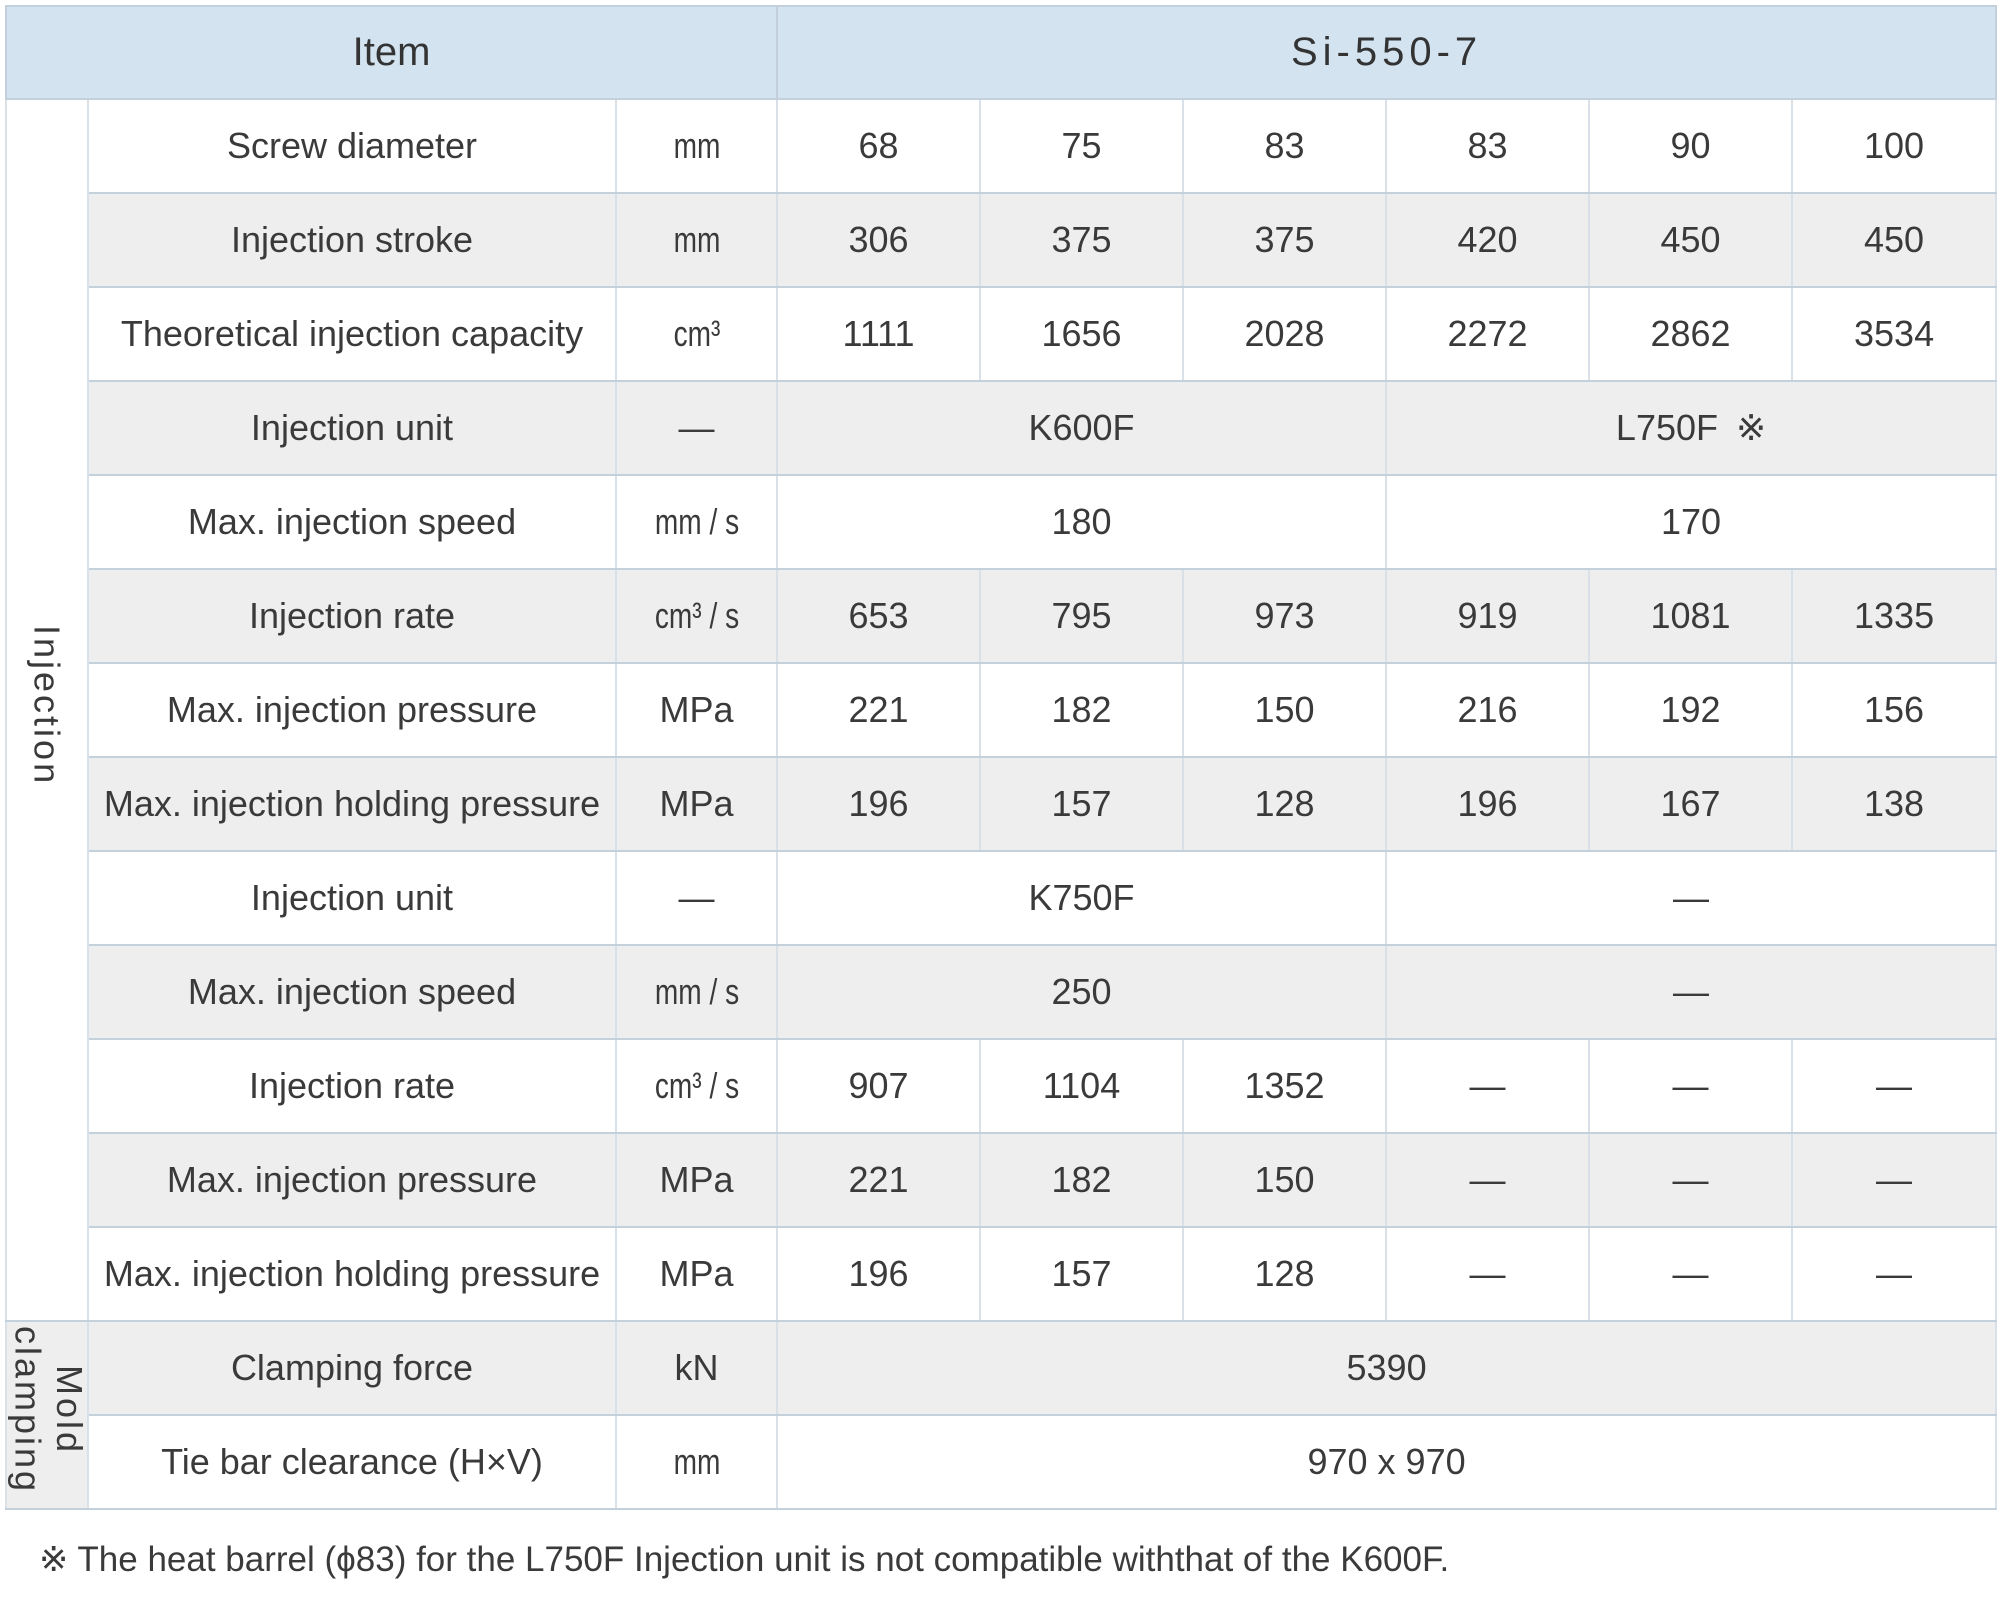 The width and height of the screenshot is (2000, 1620). I want to click on value-cell: 2862, so click(1691, 334).